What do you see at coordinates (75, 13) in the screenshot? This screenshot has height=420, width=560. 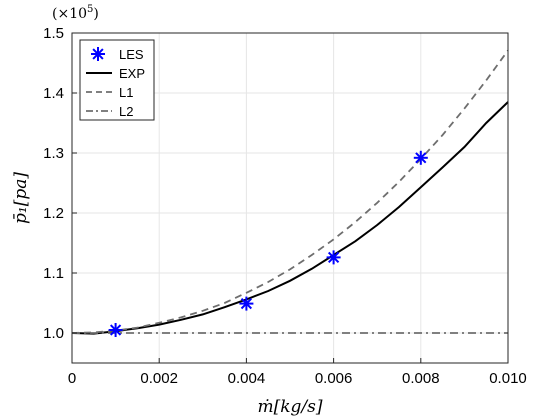 I see `y-multiplier: (×105)` at bounding box center [75, 13].